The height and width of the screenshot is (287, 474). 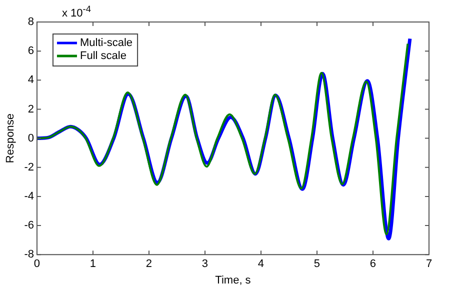 What do you see at coordinates (317, 264) in the screenshot?
I see `x-tick-label: 5` at bounding box center [317, 264].